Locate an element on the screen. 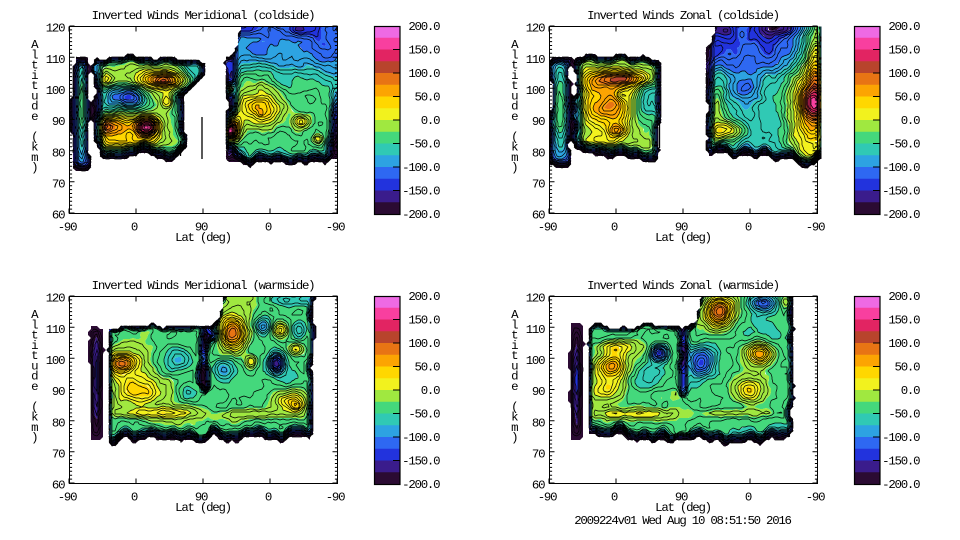  svg-text:Inverted Winds Zonal (warmside: Inverted Winds Zonal (warmside) is located at coordinates (683, 286).